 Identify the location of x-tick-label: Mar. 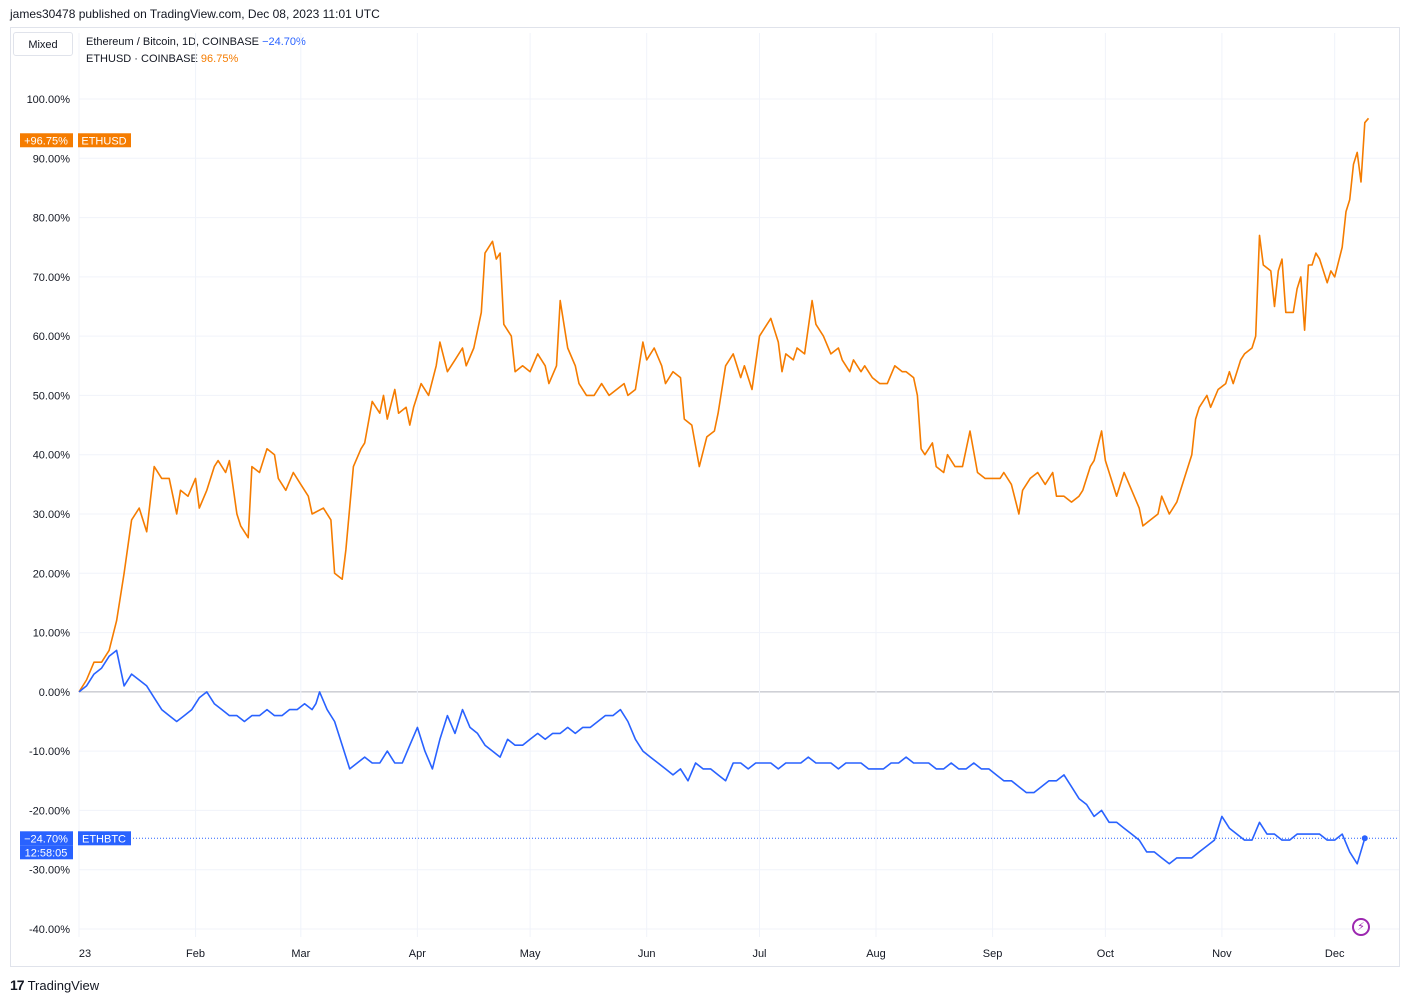
(300, 954).